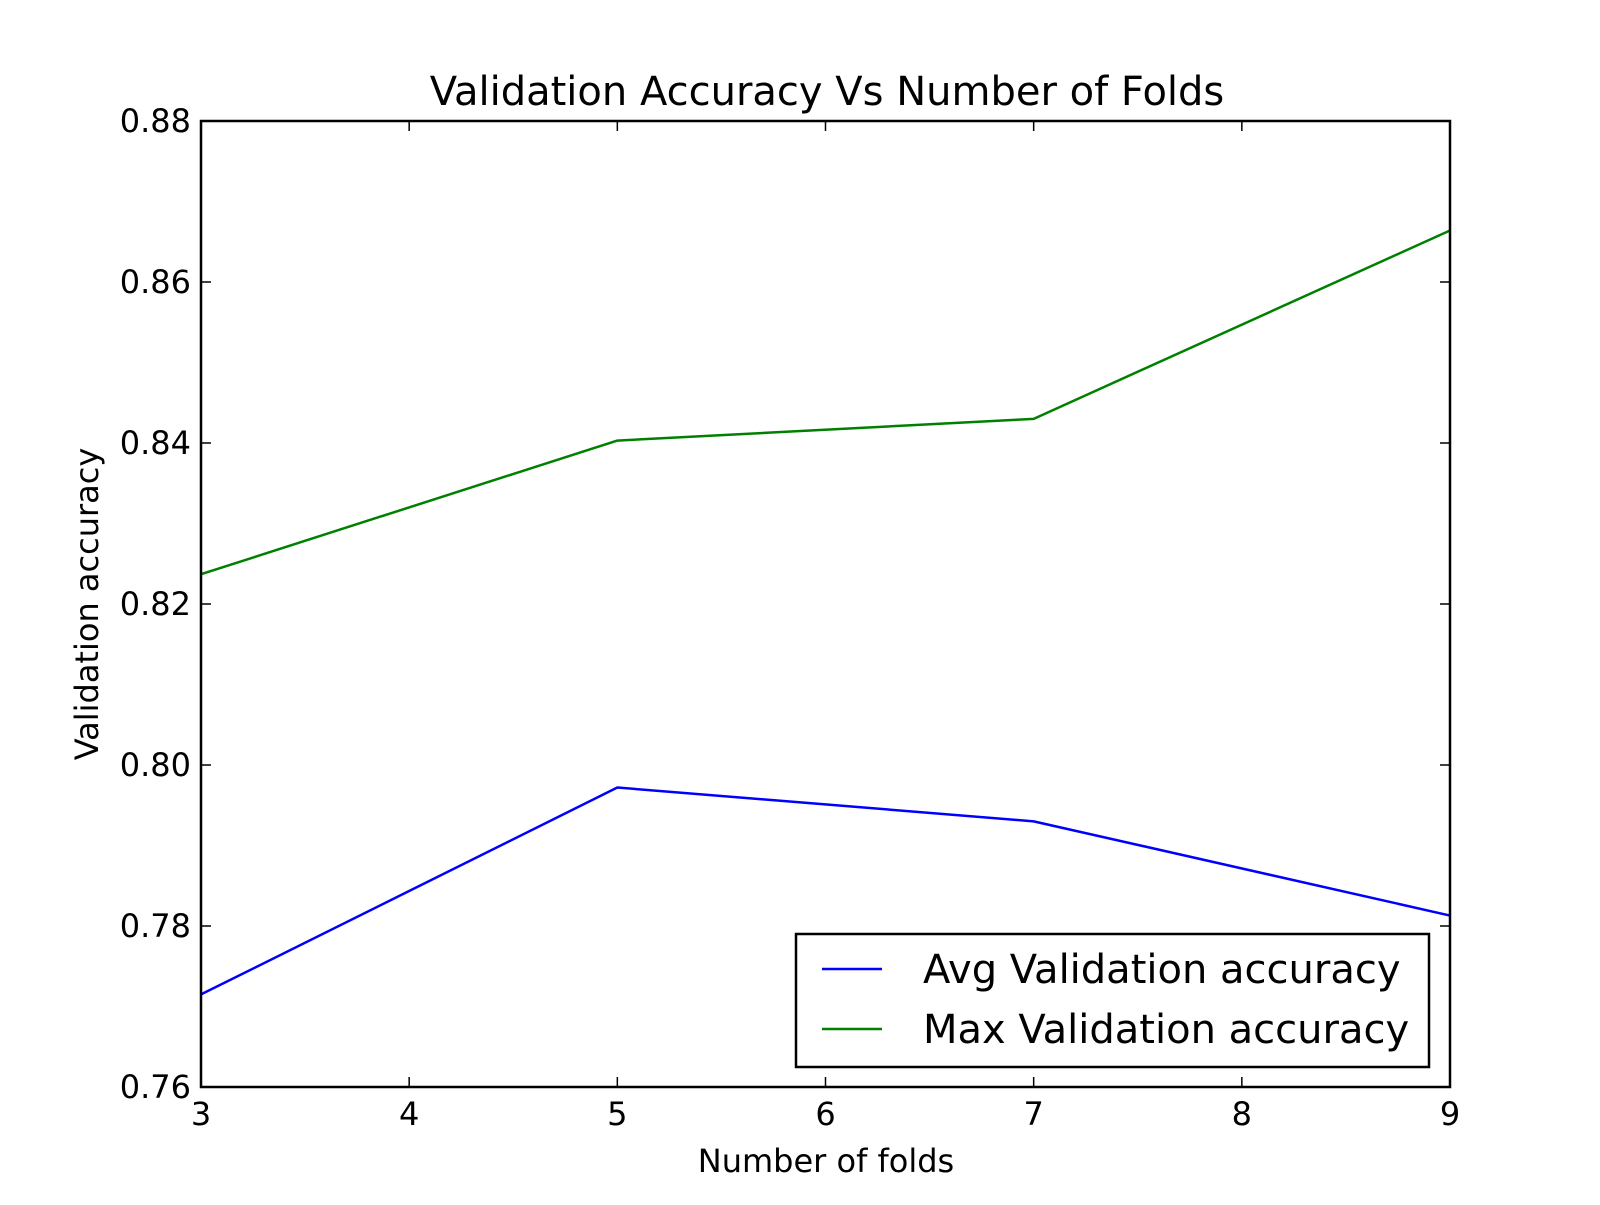  I want to click on legend-label: Avg Validation accuracy, so click(1162, 970).